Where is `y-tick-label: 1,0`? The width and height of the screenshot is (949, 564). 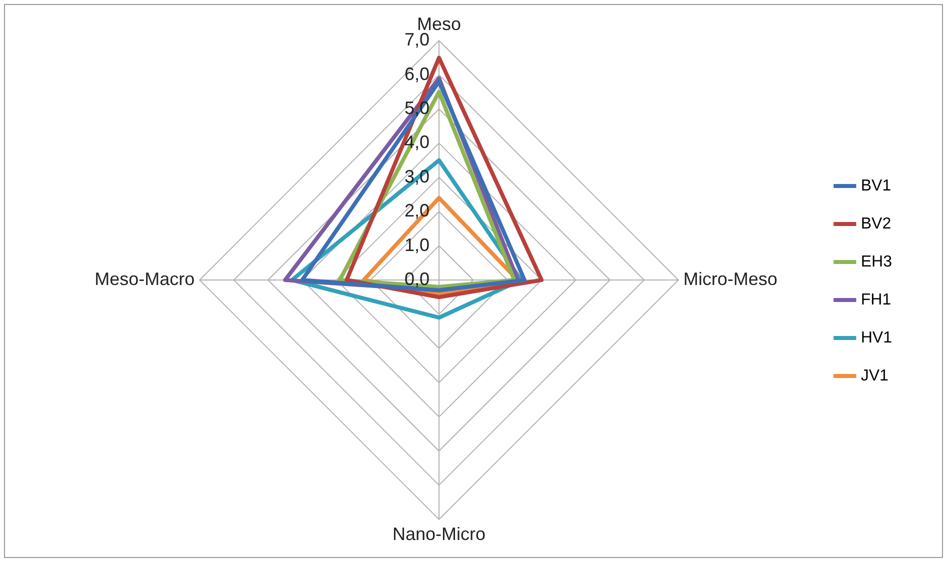 y-tick-label: 1,0 is located at coordinates (417, 244).